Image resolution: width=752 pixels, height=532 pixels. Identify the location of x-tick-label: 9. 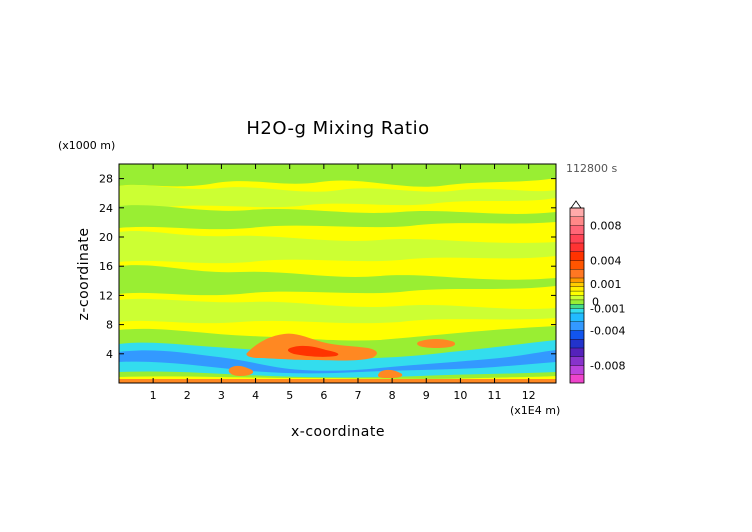
(426, 395).